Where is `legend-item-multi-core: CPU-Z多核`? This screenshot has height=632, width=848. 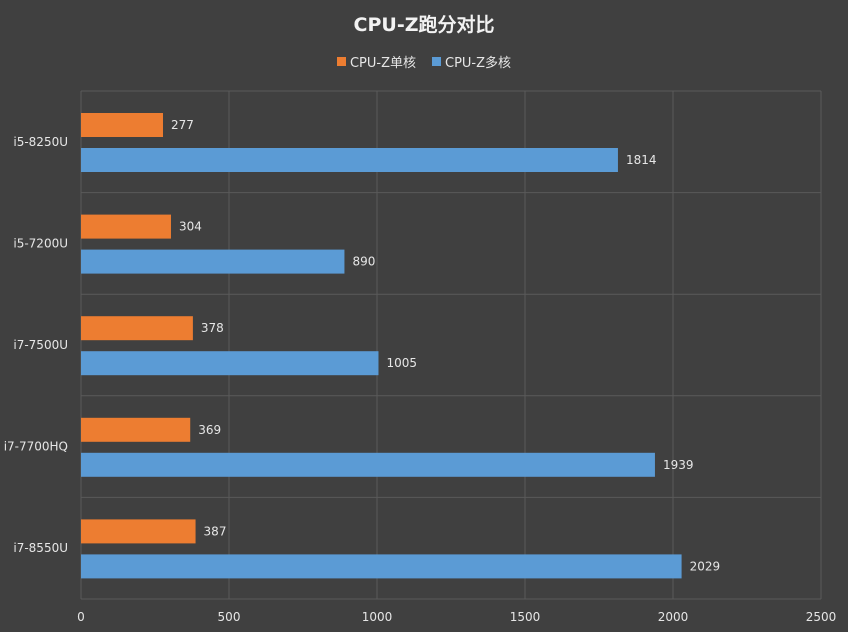 legend-item-multi-core: CPU-Z多核 is located at coordinates (471, 61).